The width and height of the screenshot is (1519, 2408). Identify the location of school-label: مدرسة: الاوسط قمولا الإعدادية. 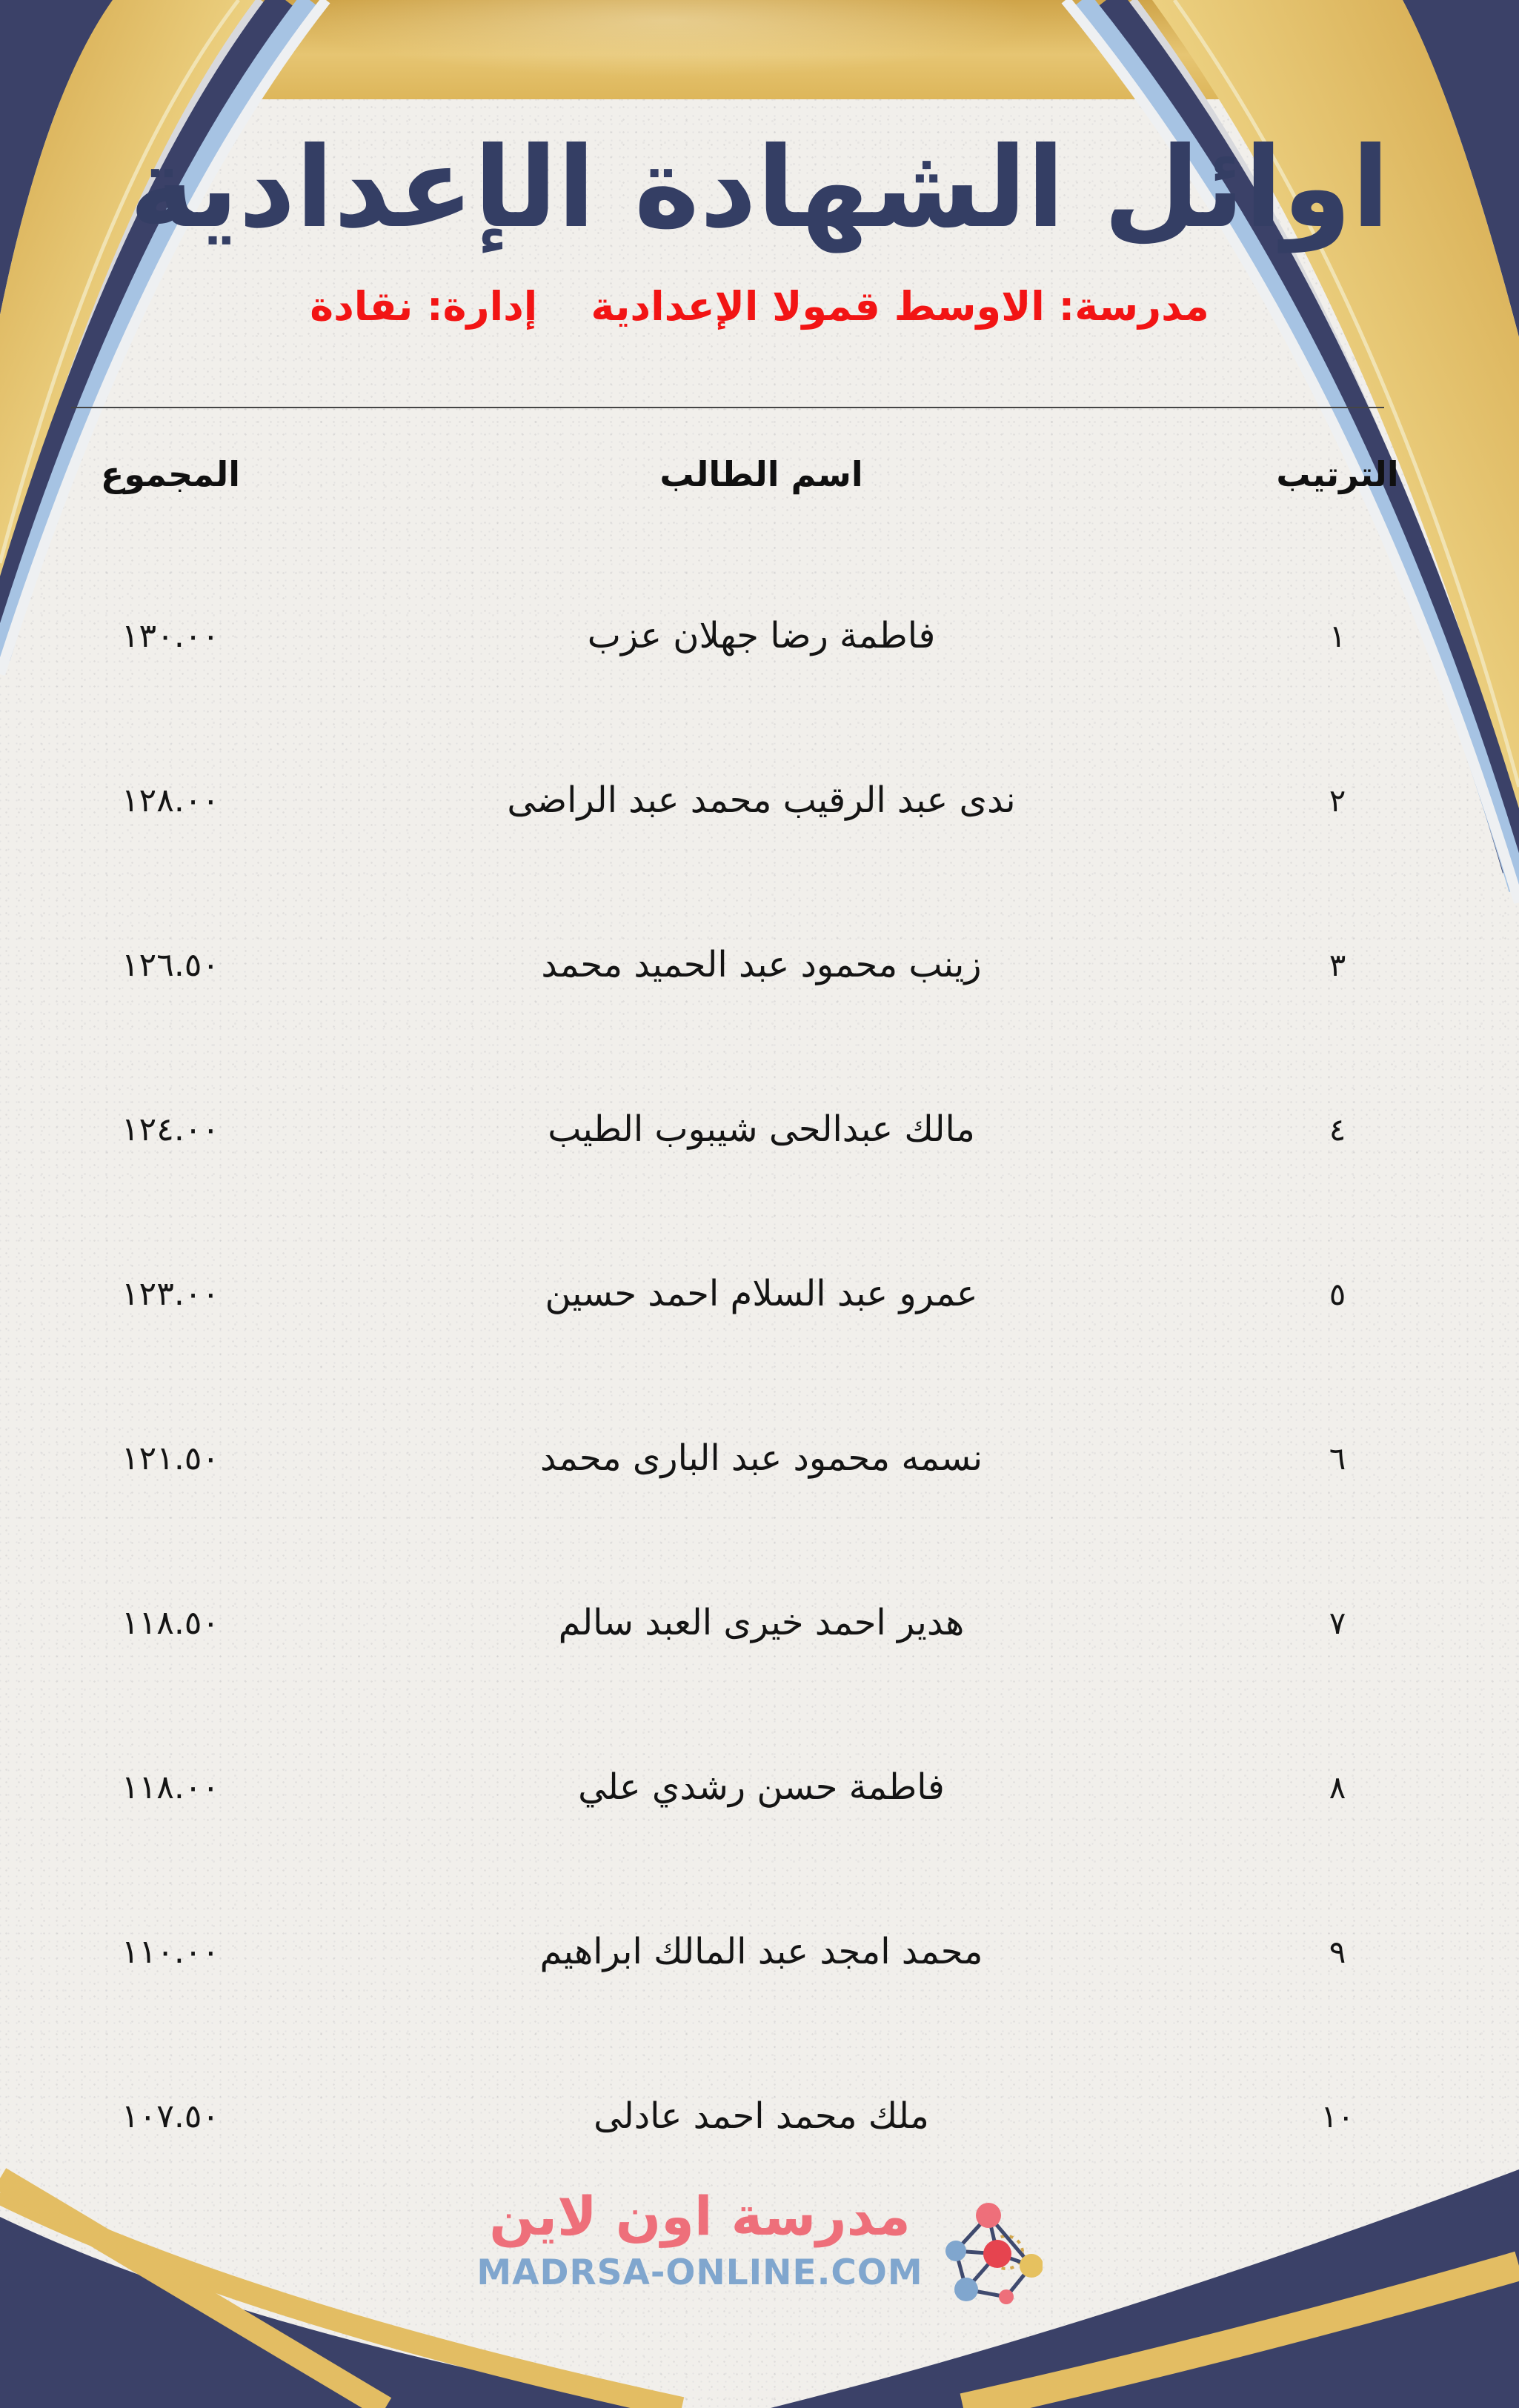
(900, 306).